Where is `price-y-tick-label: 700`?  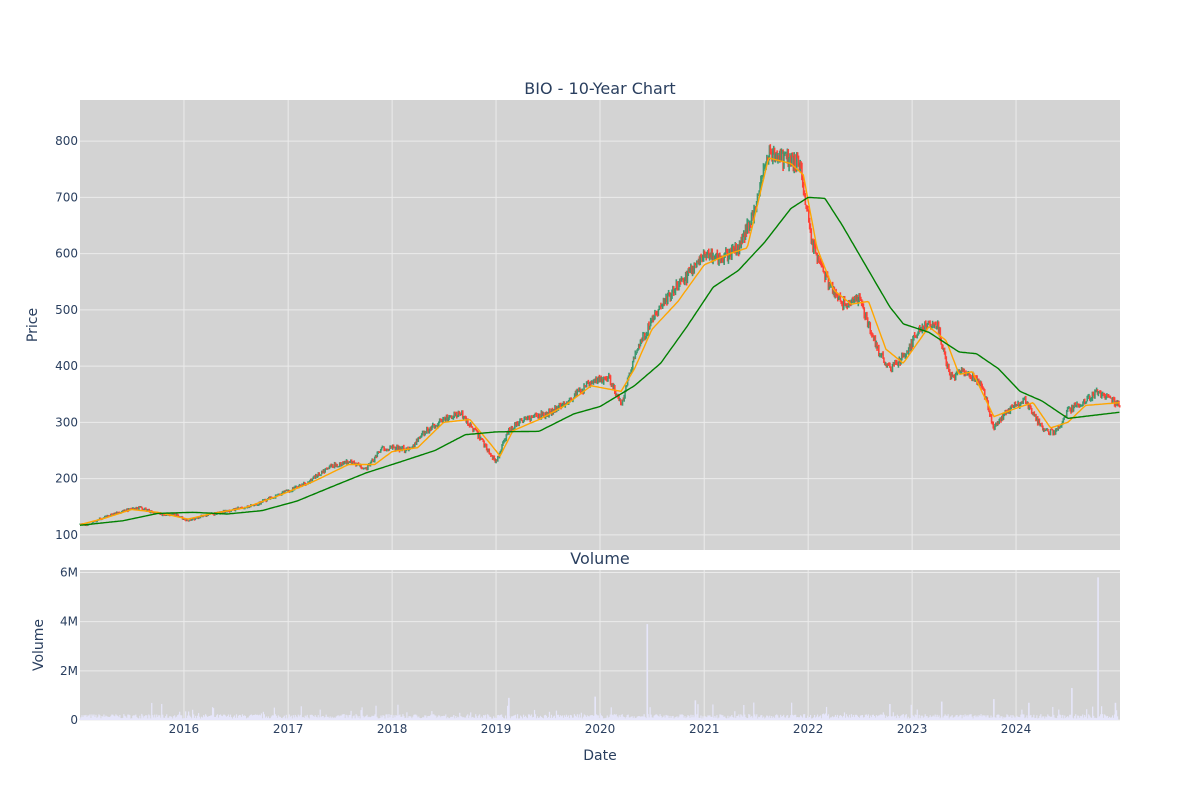
price-y-tick-label: 700 is located at coordinates (66, 197).